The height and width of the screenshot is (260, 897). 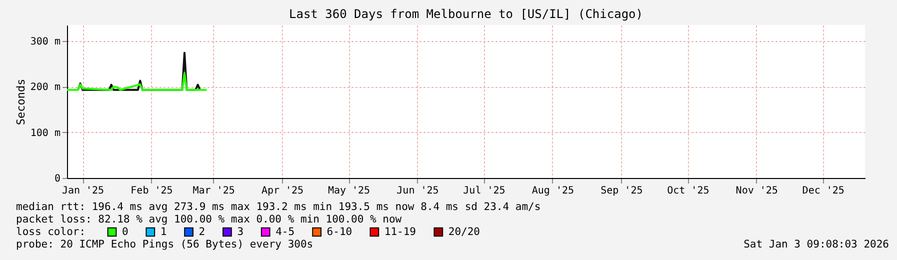 I want to click on legend-label: 2, so click(x=202, y=232).